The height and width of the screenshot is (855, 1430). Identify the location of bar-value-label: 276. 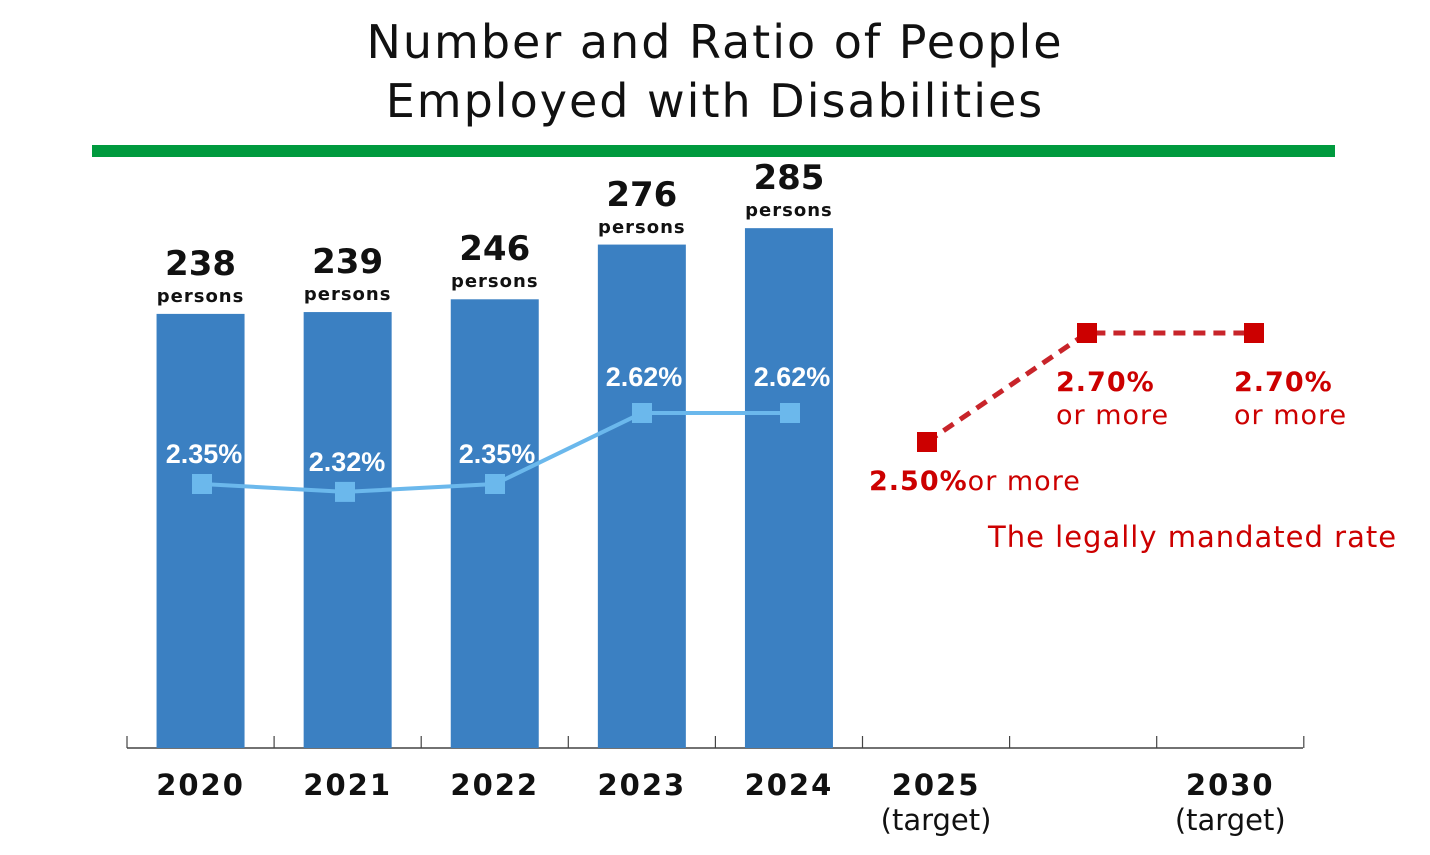
(642, 194).